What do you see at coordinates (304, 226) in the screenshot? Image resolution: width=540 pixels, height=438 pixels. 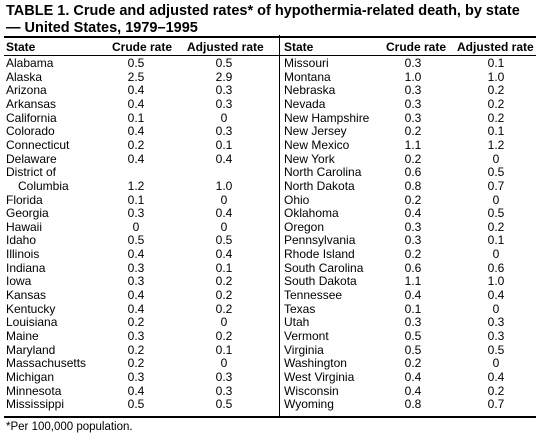 I see `state-name: Oregon` at bounding box center [304, 226].